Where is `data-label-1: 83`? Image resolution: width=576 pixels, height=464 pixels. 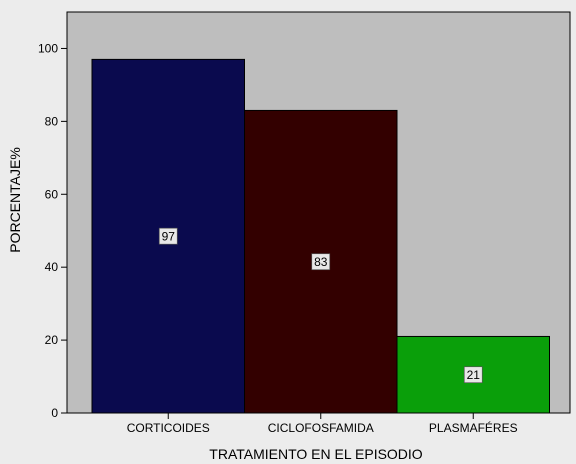
data-label-1: 83 is located at coordinates (321, 262).